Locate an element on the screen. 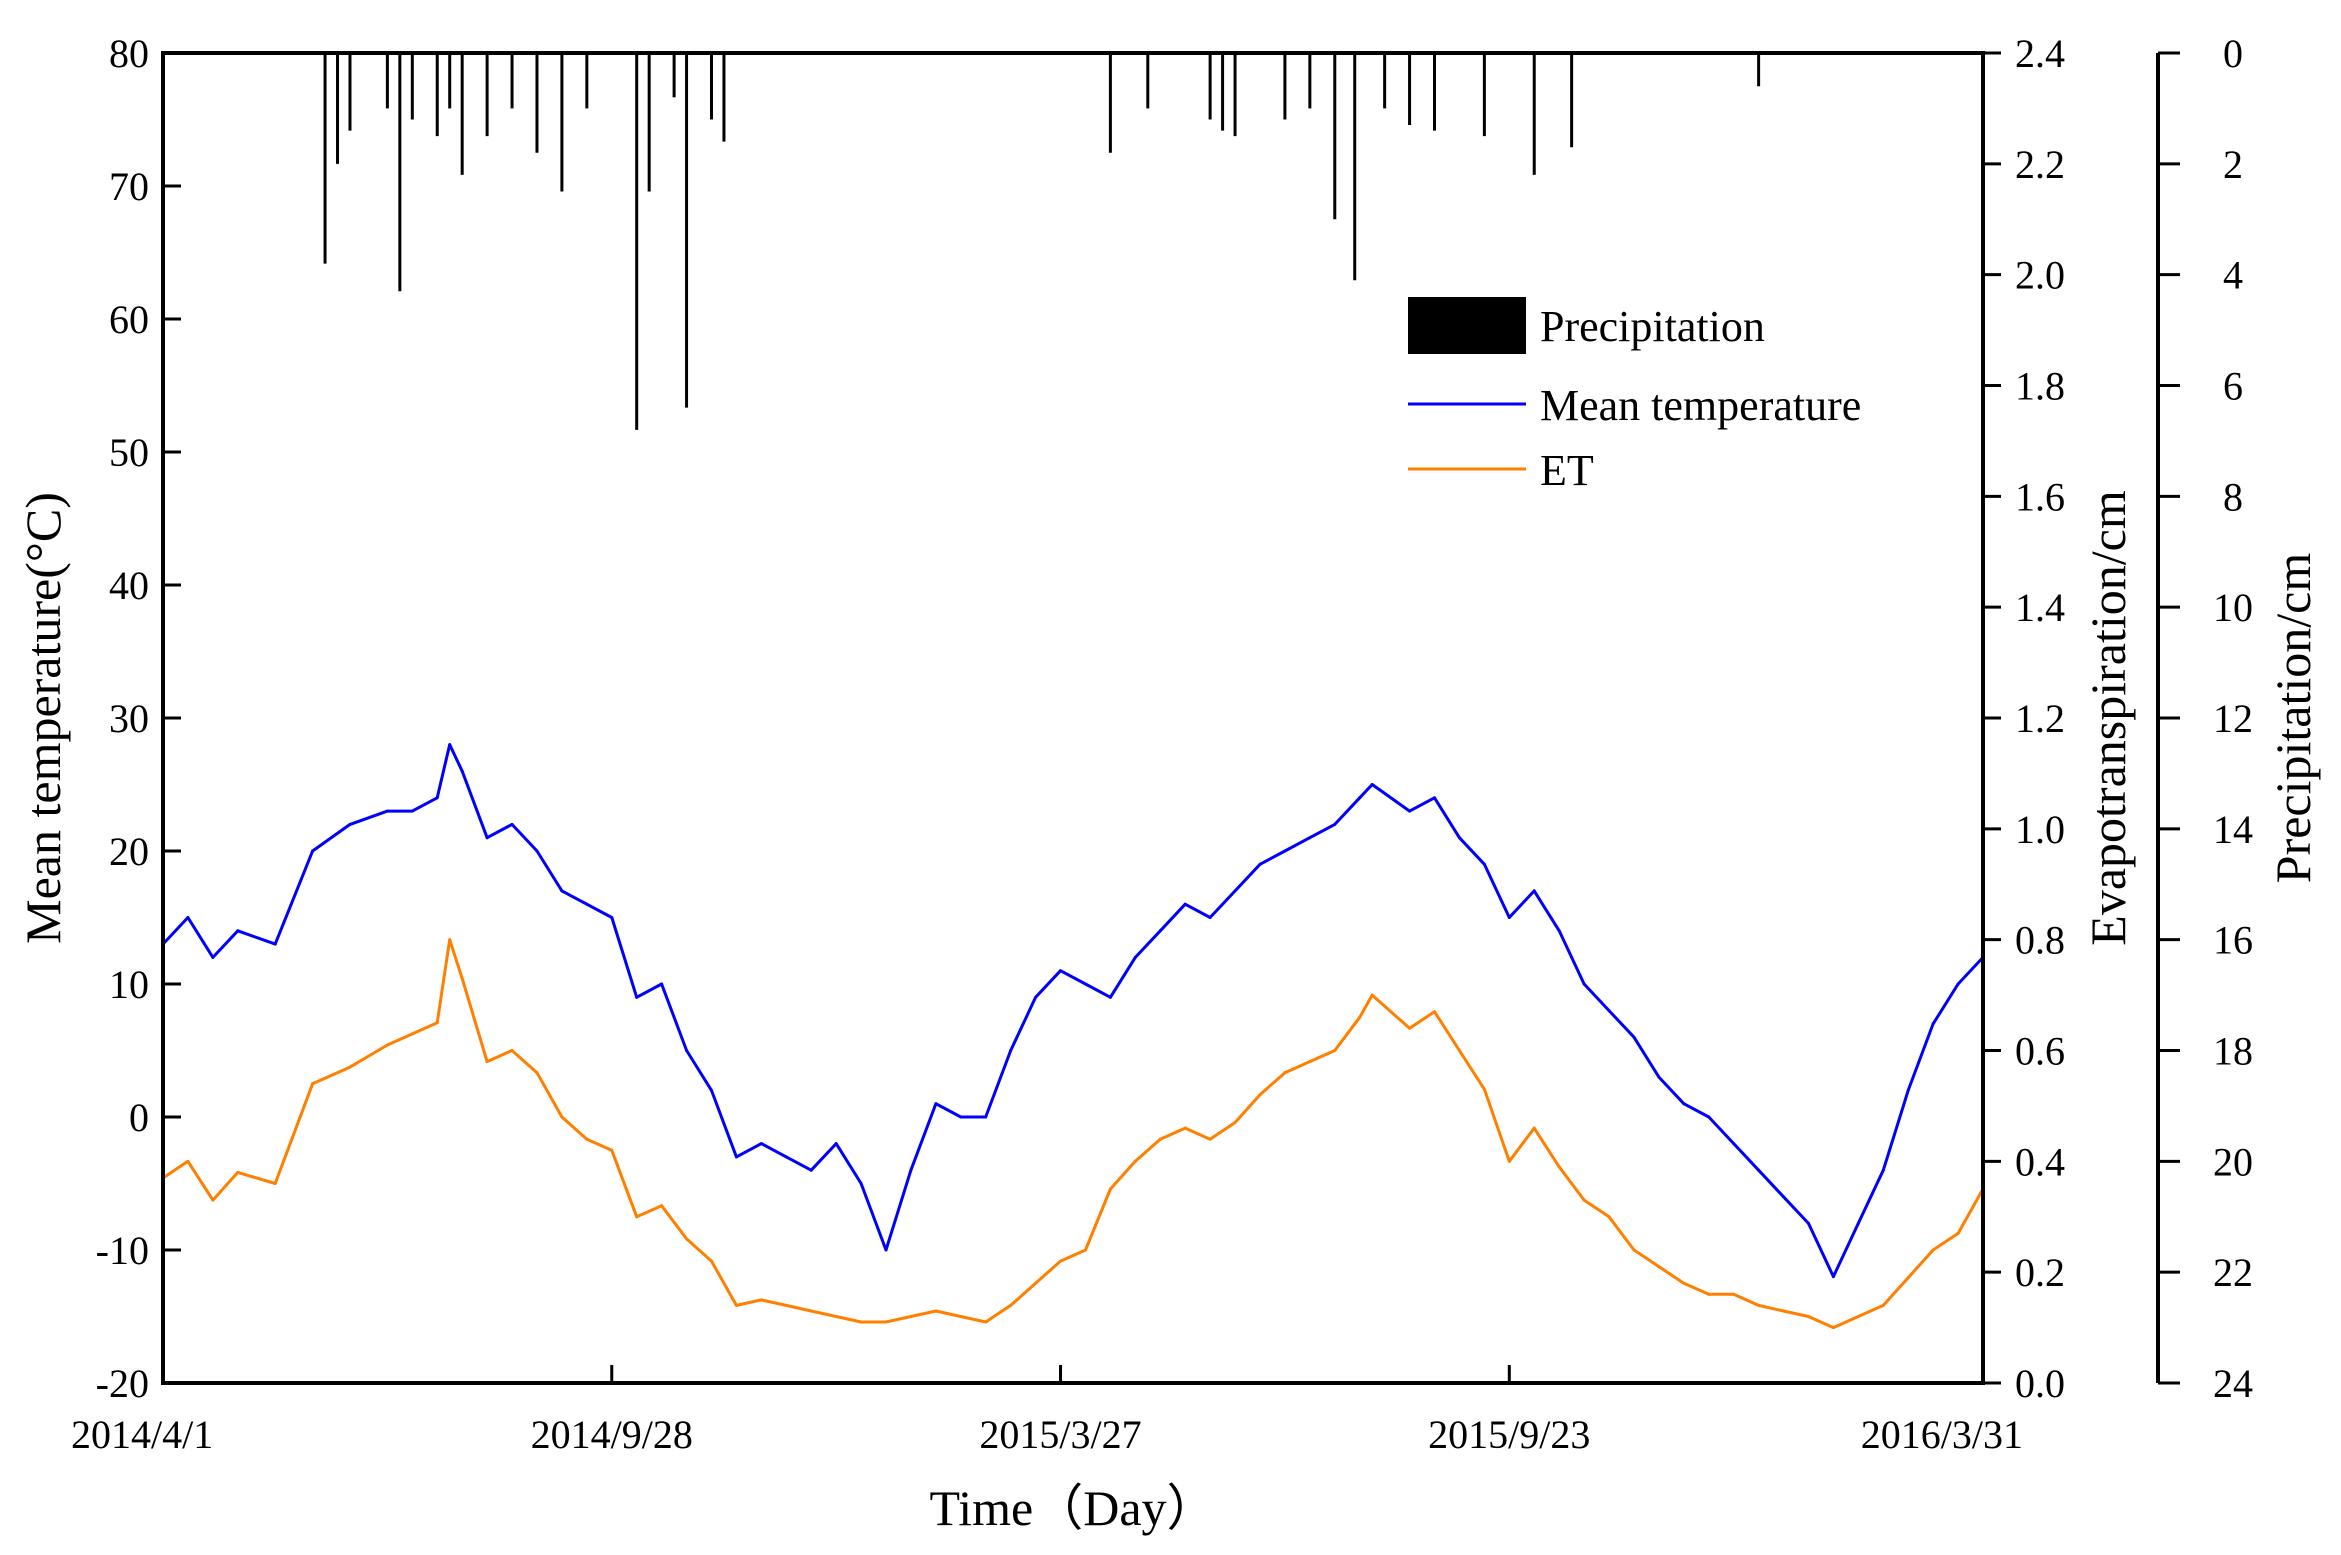  temp-tick-label: 40 is located at coordinates (129, 585).